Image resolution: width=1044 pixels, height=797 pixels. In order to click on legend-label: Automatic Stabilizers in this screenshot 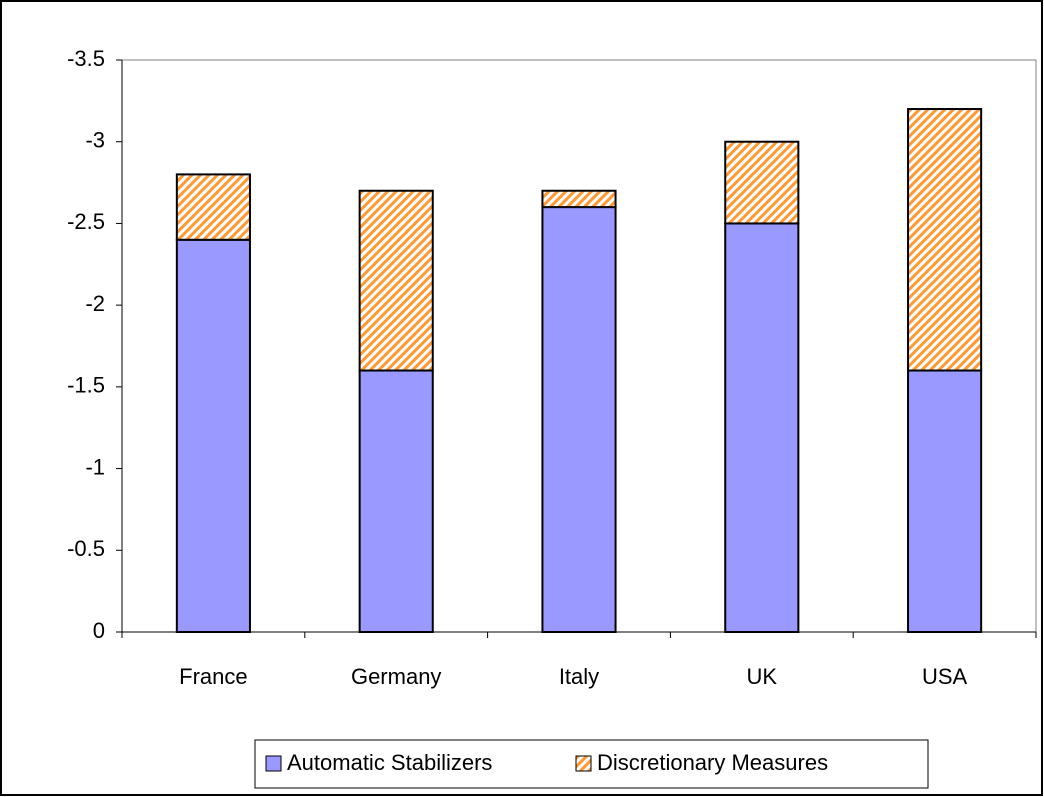, I will do `click(389, 762)`.